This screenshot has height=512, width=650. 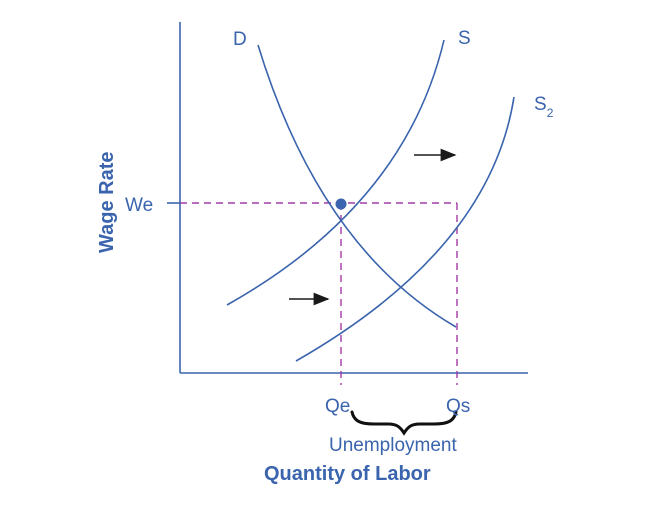 I want to click on equilibrium-wage-label: We, so click(x=139, y=205).